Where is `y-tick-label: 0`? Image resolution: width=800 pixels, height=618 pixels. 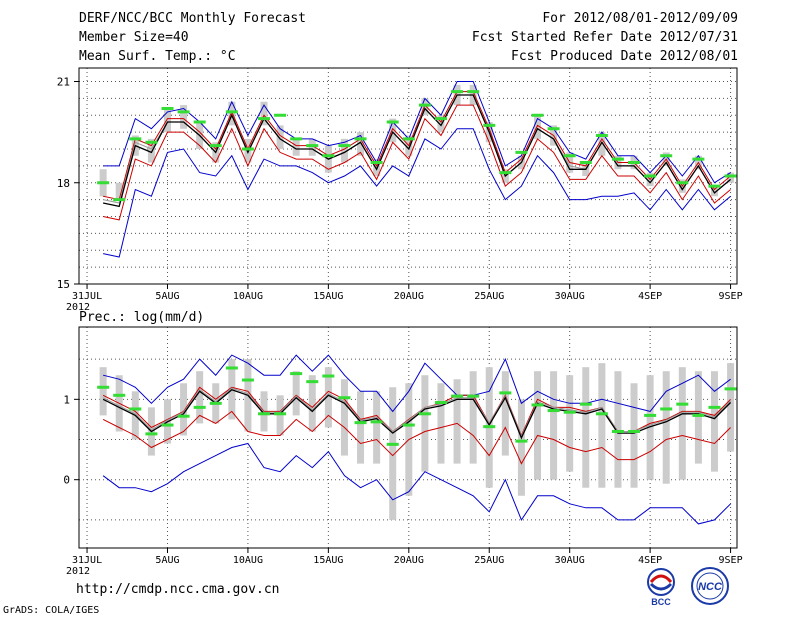 y-tick-label: 0 is located at coordinates (66, 480).